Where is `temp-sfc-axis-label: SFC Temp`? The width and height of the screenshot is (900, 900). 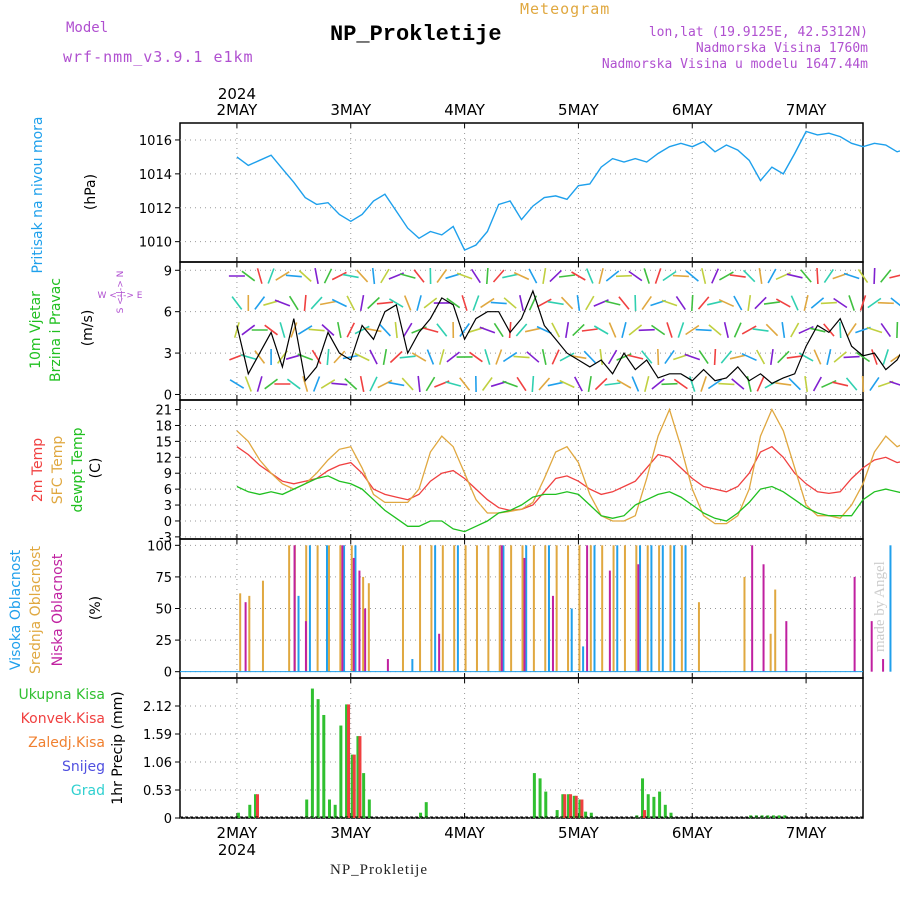
temp-sfc-axis-label: SFC Temp is located at coordinates (58, 470).